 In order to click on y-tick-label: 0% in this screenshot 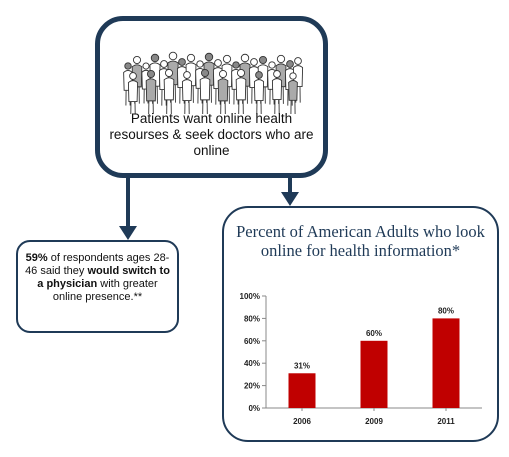, I will do `click(254, 408)`.